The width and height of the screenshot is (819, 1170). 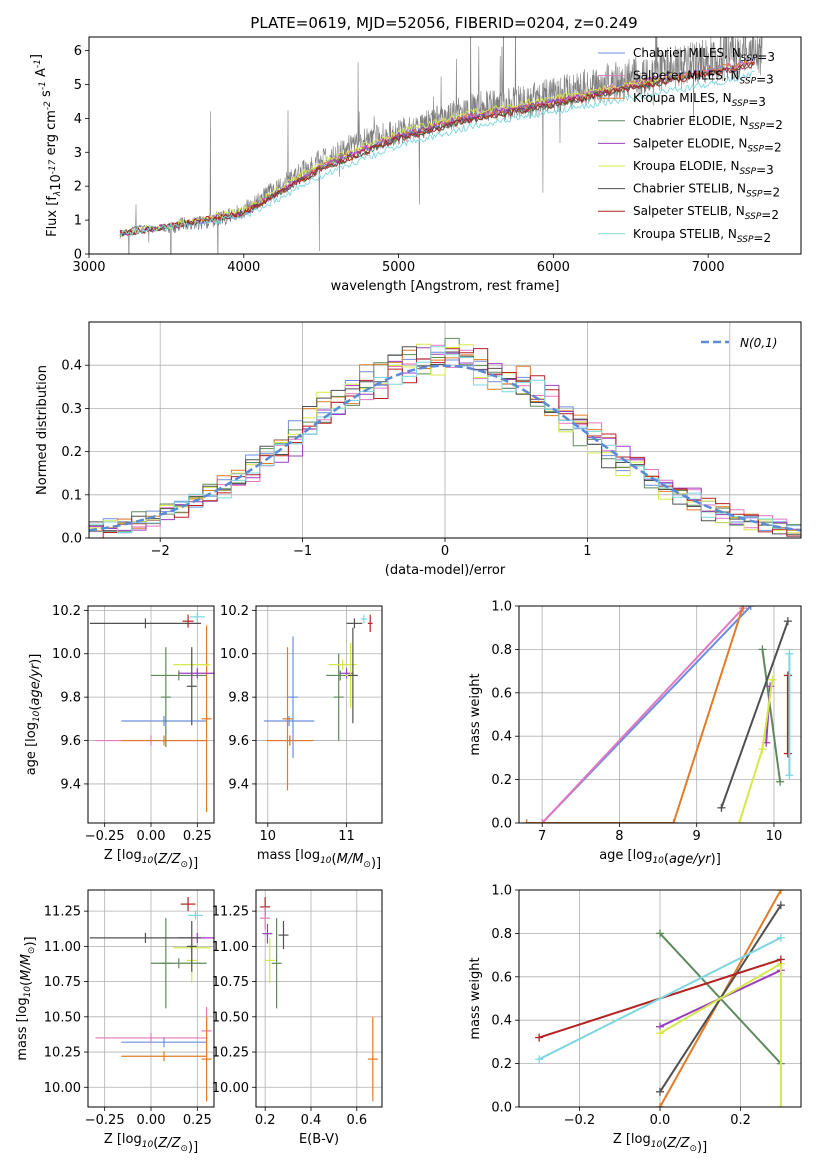 What do you see at coordinates (445, 448) in the screenshot?
I see `normal-reference-curve` at bounding box center [445, 448].